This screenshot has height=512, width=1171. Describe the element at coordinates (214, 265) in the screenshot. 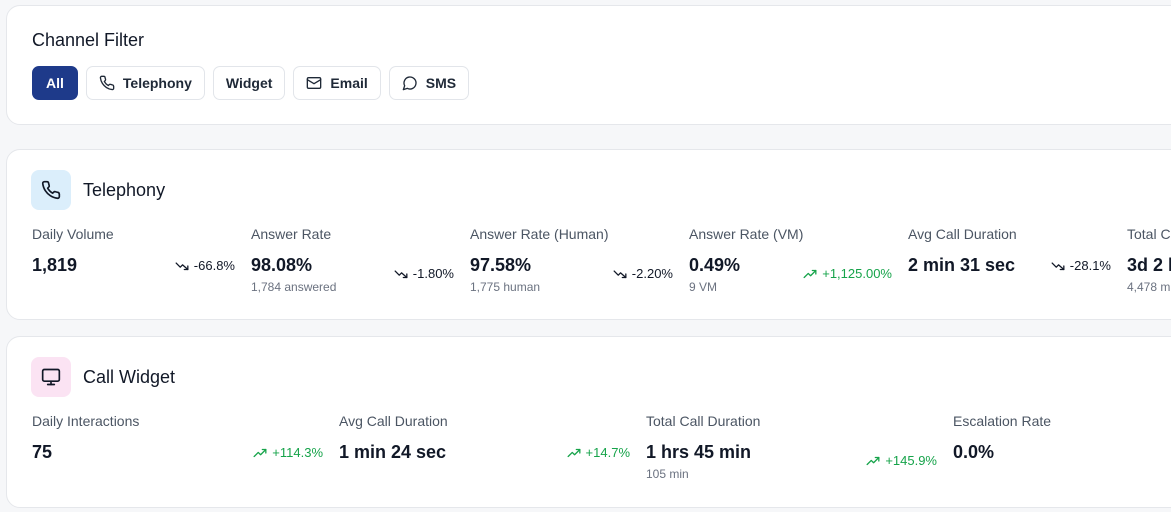

I see `metric-delta-value: -66.8%` at that location.